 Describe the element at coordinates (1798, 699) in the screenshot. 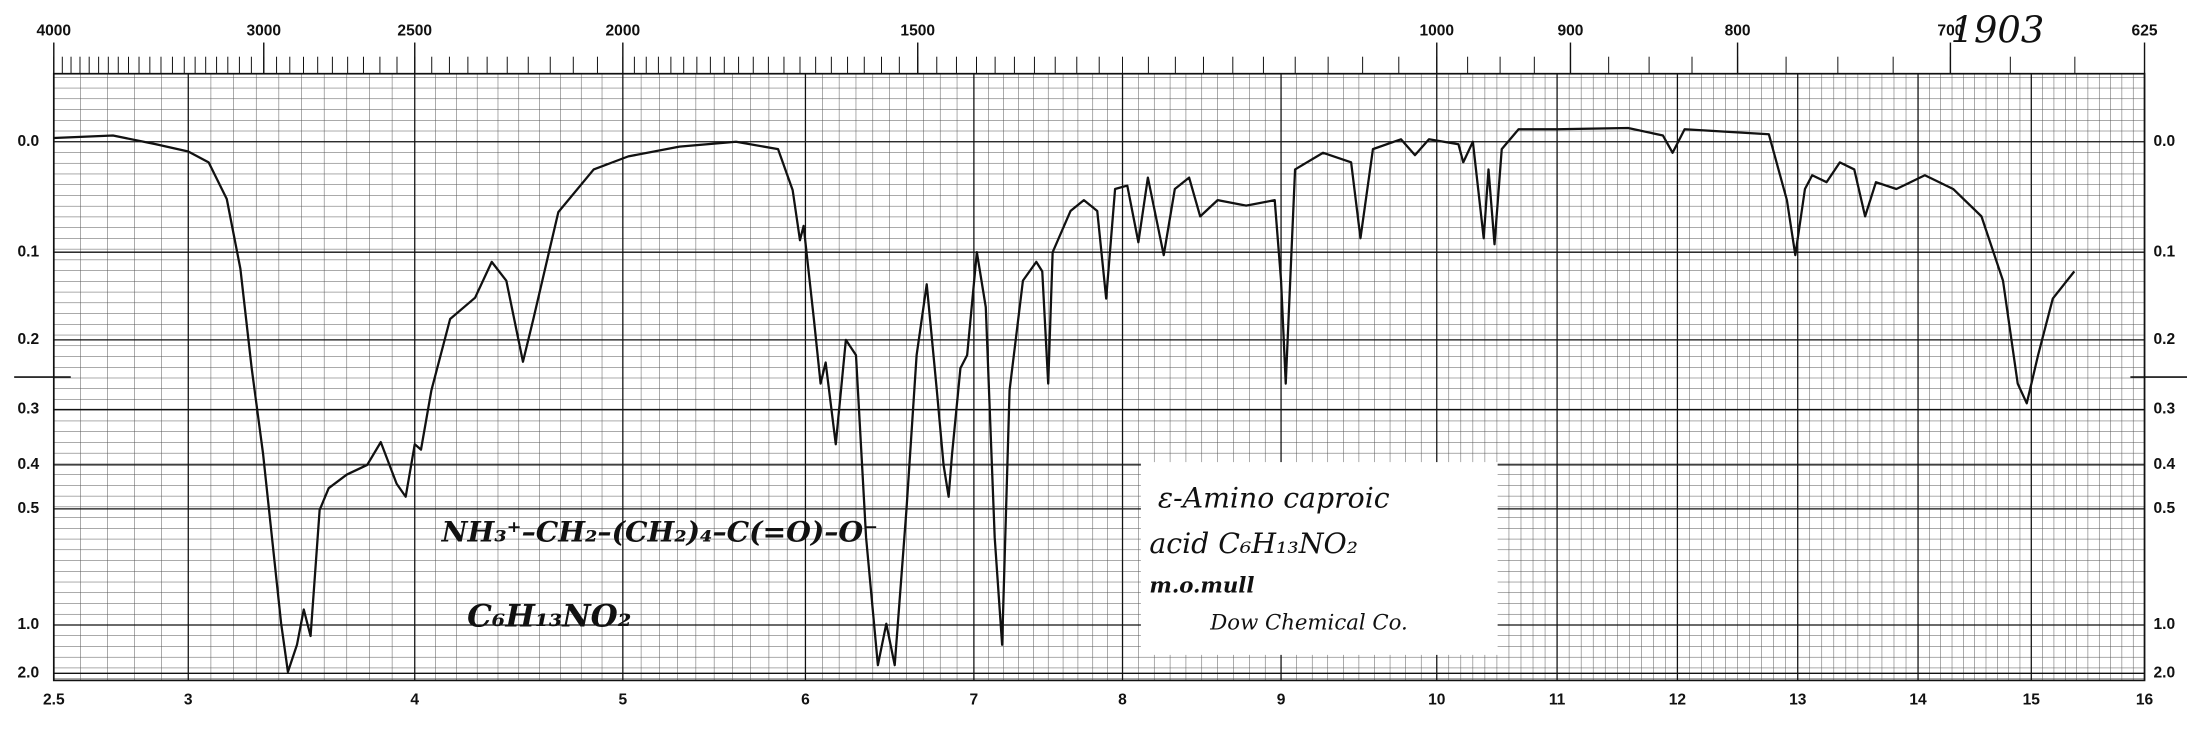

I see `x-tick-label: 13` at that location.